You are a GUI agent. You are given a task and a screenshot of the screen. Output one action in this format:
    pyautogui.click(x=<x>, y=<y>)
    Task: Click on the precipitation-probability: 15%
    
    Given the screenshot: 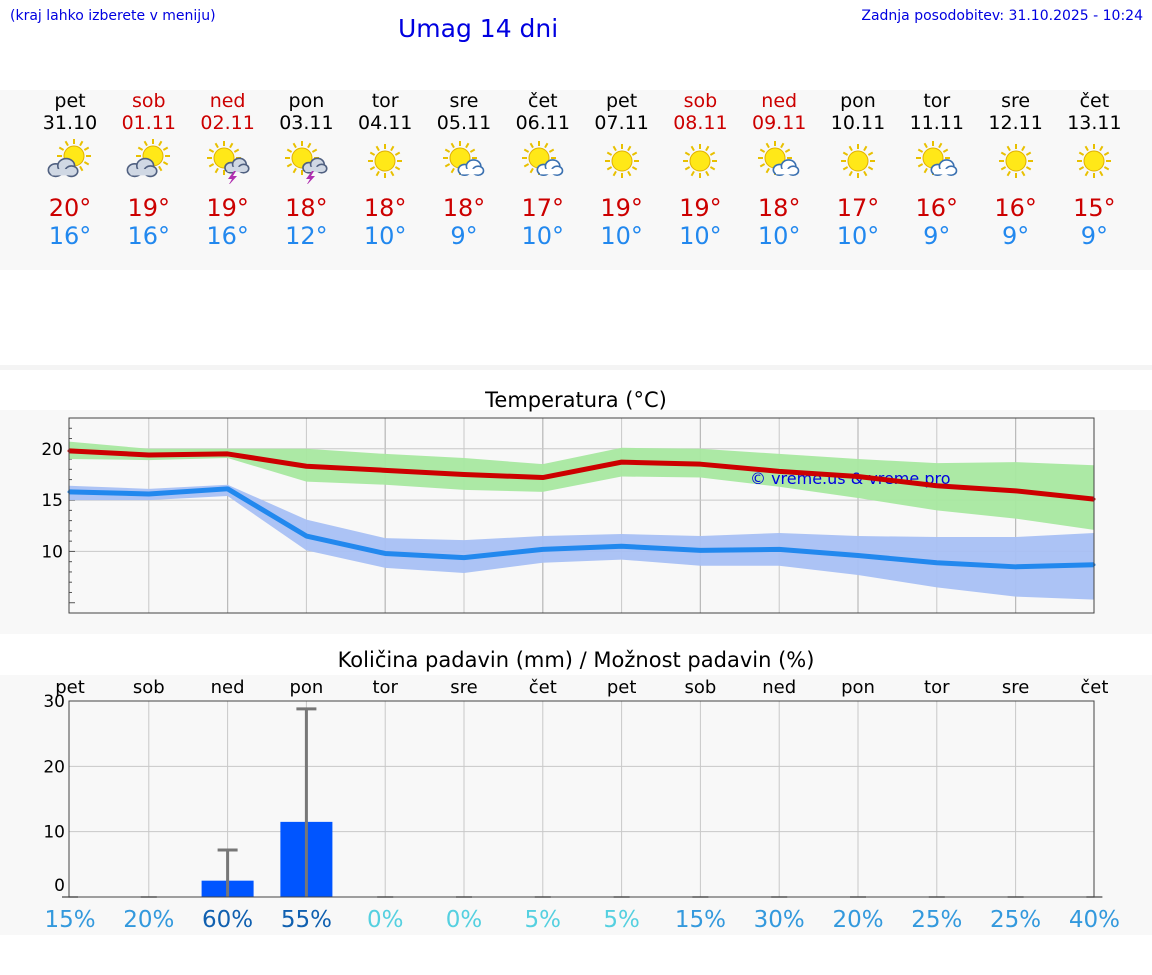 What is the action you would take?
    pyautogui.click(x=69, y=920)
    